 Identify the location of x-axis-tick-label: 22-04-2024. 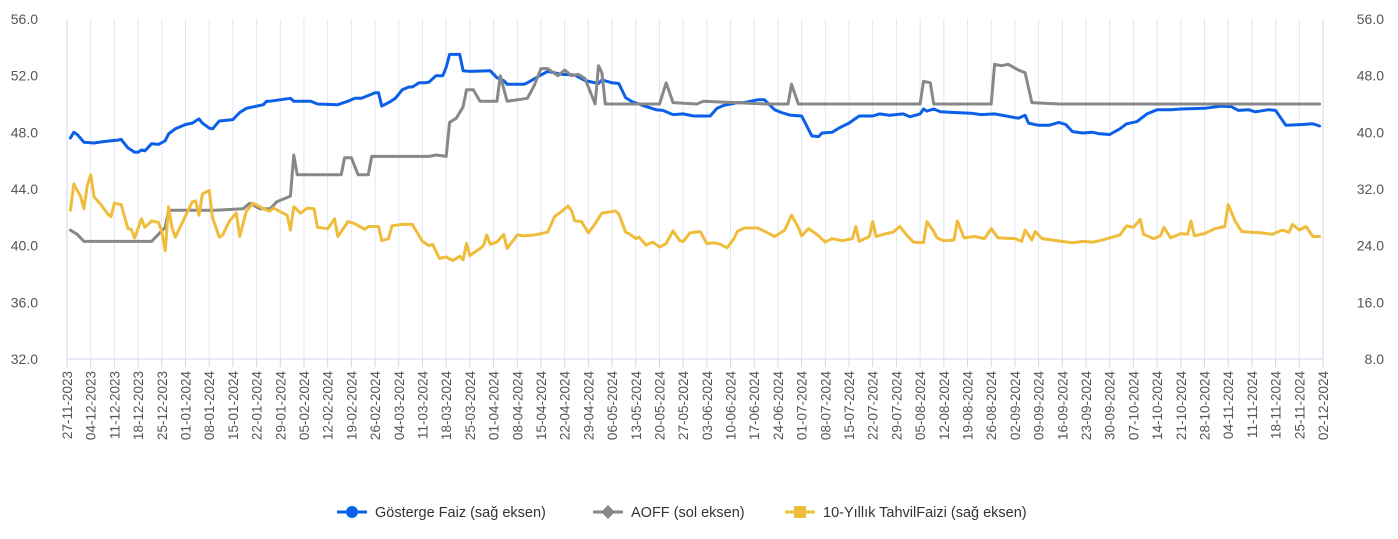
(565, 406).